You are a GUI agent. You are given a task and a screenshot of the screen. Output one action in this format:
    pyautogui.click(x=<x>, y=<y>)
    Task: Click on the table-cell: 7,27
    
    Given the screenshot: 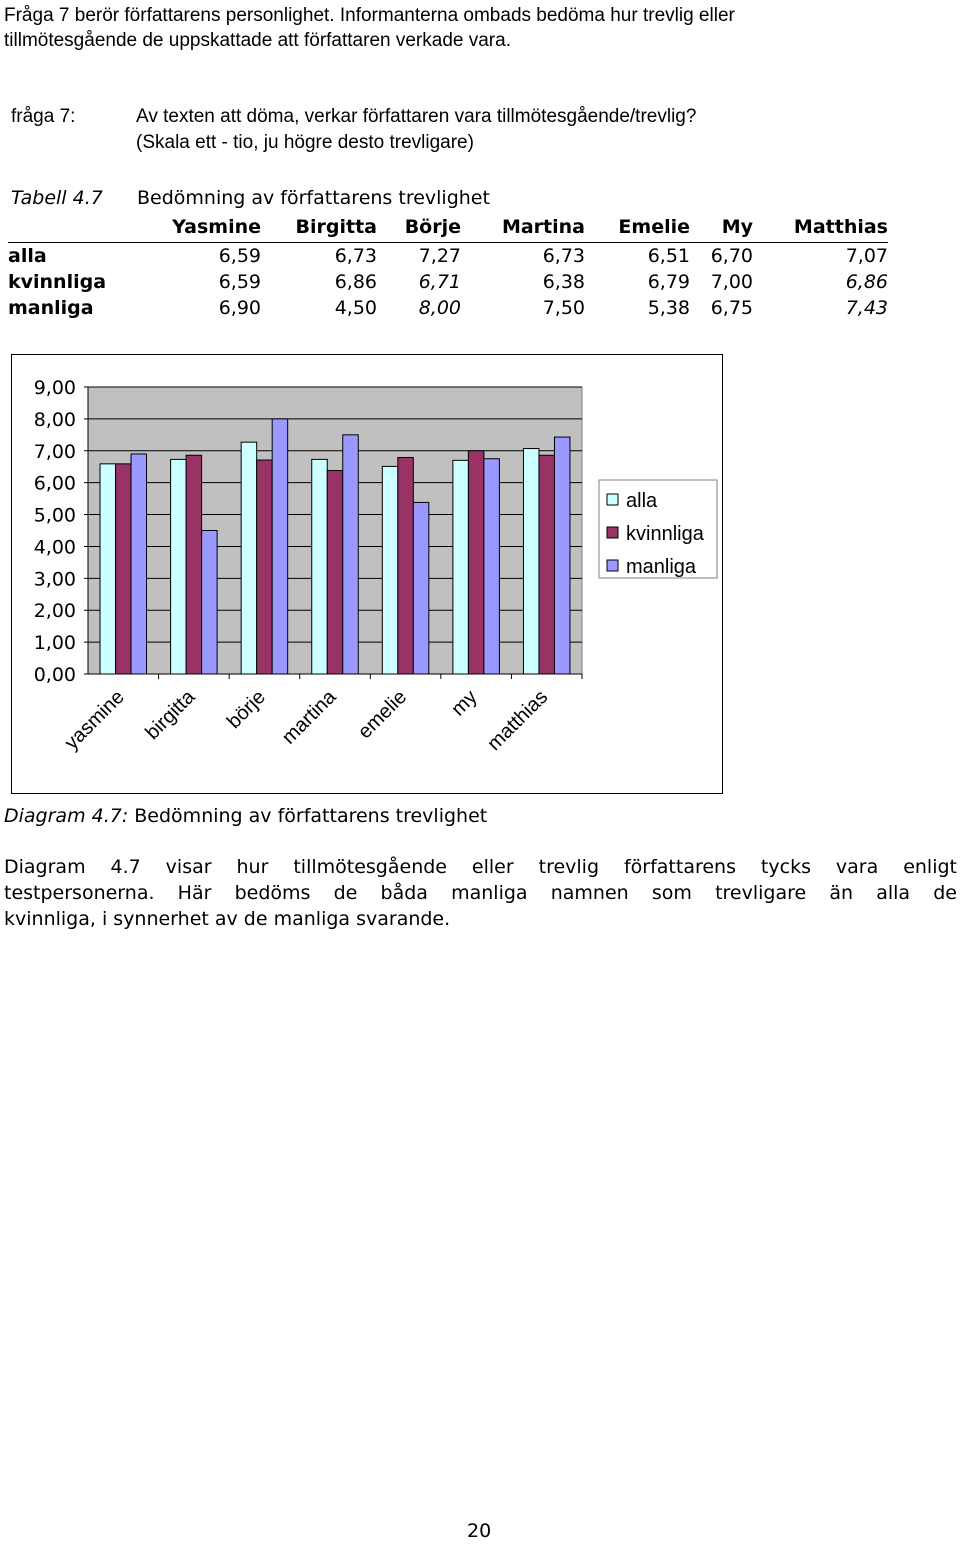 What is the action you would take?
    pyautogui.click(x=439, y=256)
    